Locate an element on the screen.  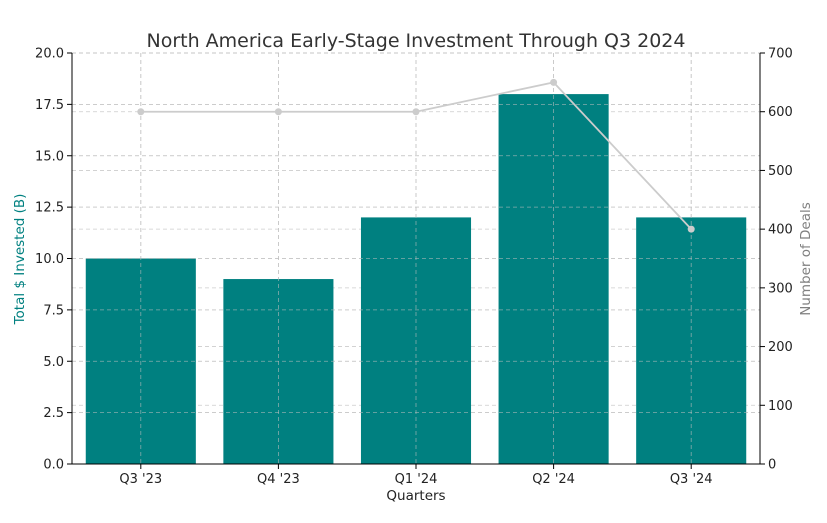
y-right-tick-label: 0 is located at coordinates (772, 465).